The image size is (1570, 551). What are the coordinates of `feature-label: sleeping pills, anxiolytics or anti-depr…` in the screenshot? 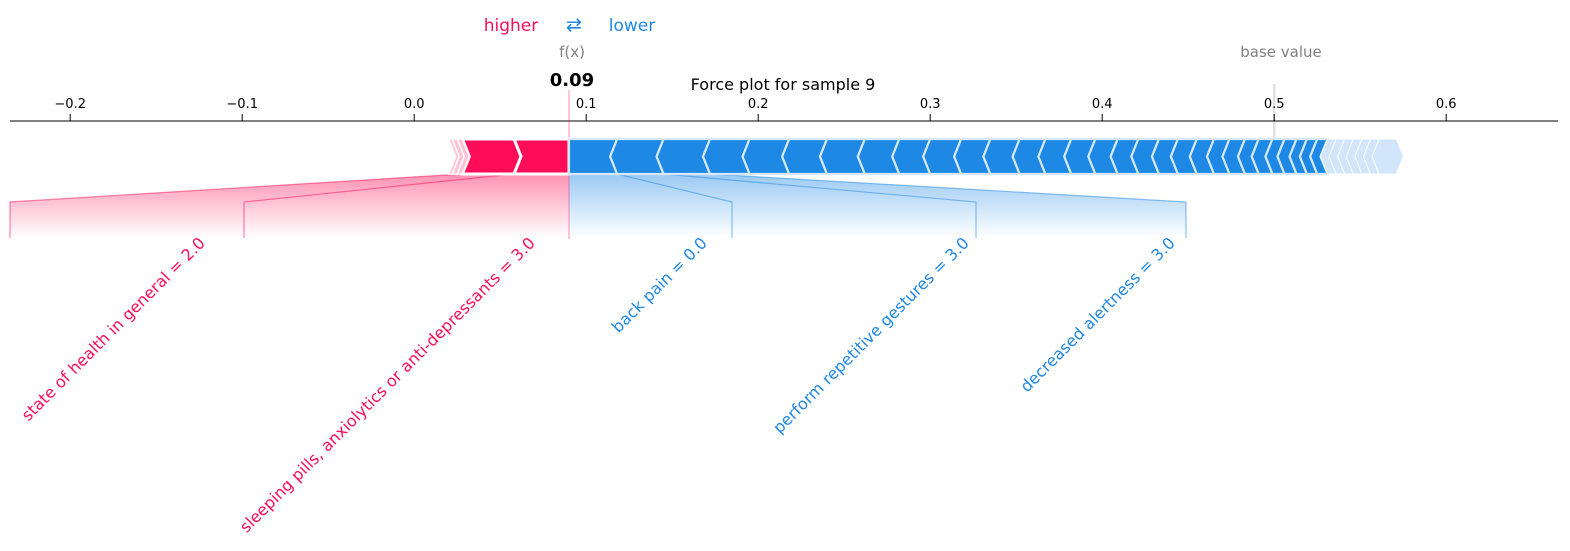 It's located at (387, 384).